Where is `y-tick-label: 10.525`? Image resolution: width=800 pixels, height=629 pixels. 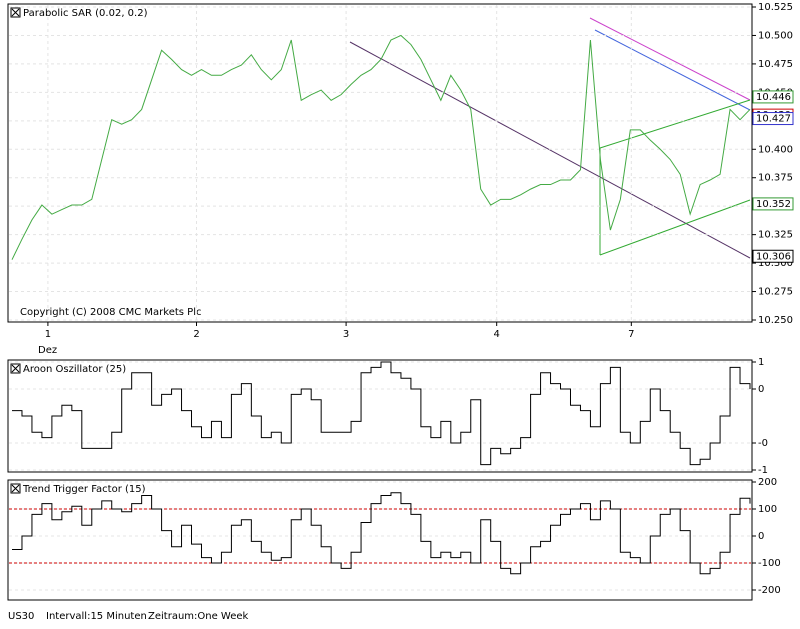 y-tick-label: 10.525 is located at coordinates (775, 7).